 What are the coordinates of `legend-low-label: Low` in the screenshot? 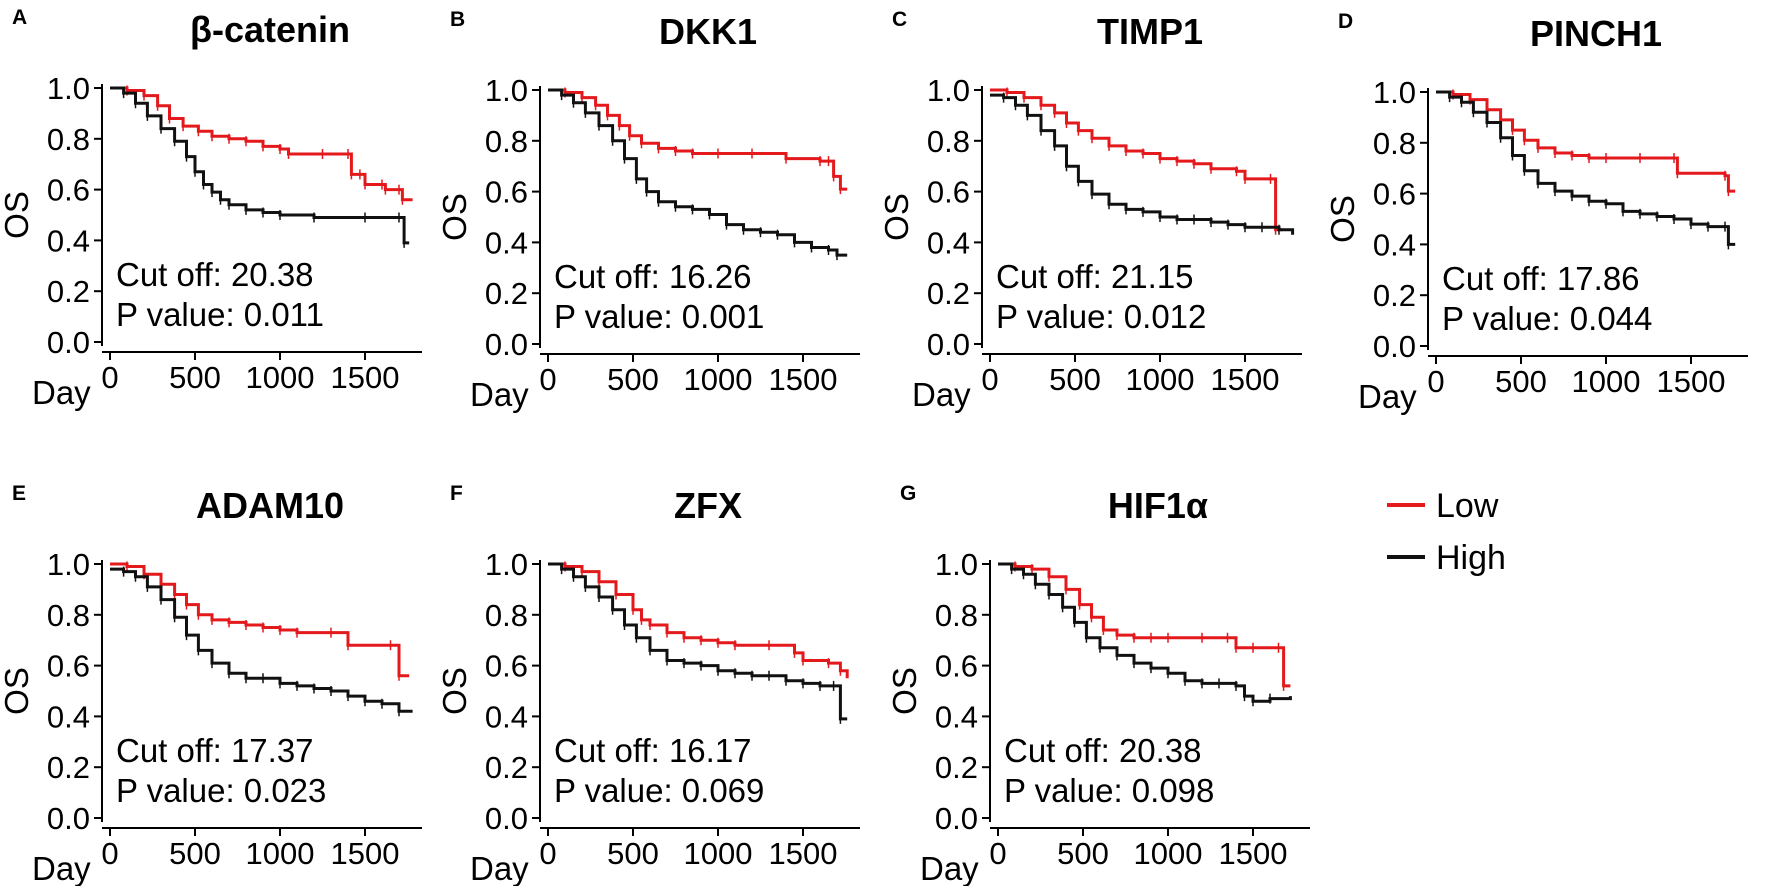 It's located at (1467, 506).